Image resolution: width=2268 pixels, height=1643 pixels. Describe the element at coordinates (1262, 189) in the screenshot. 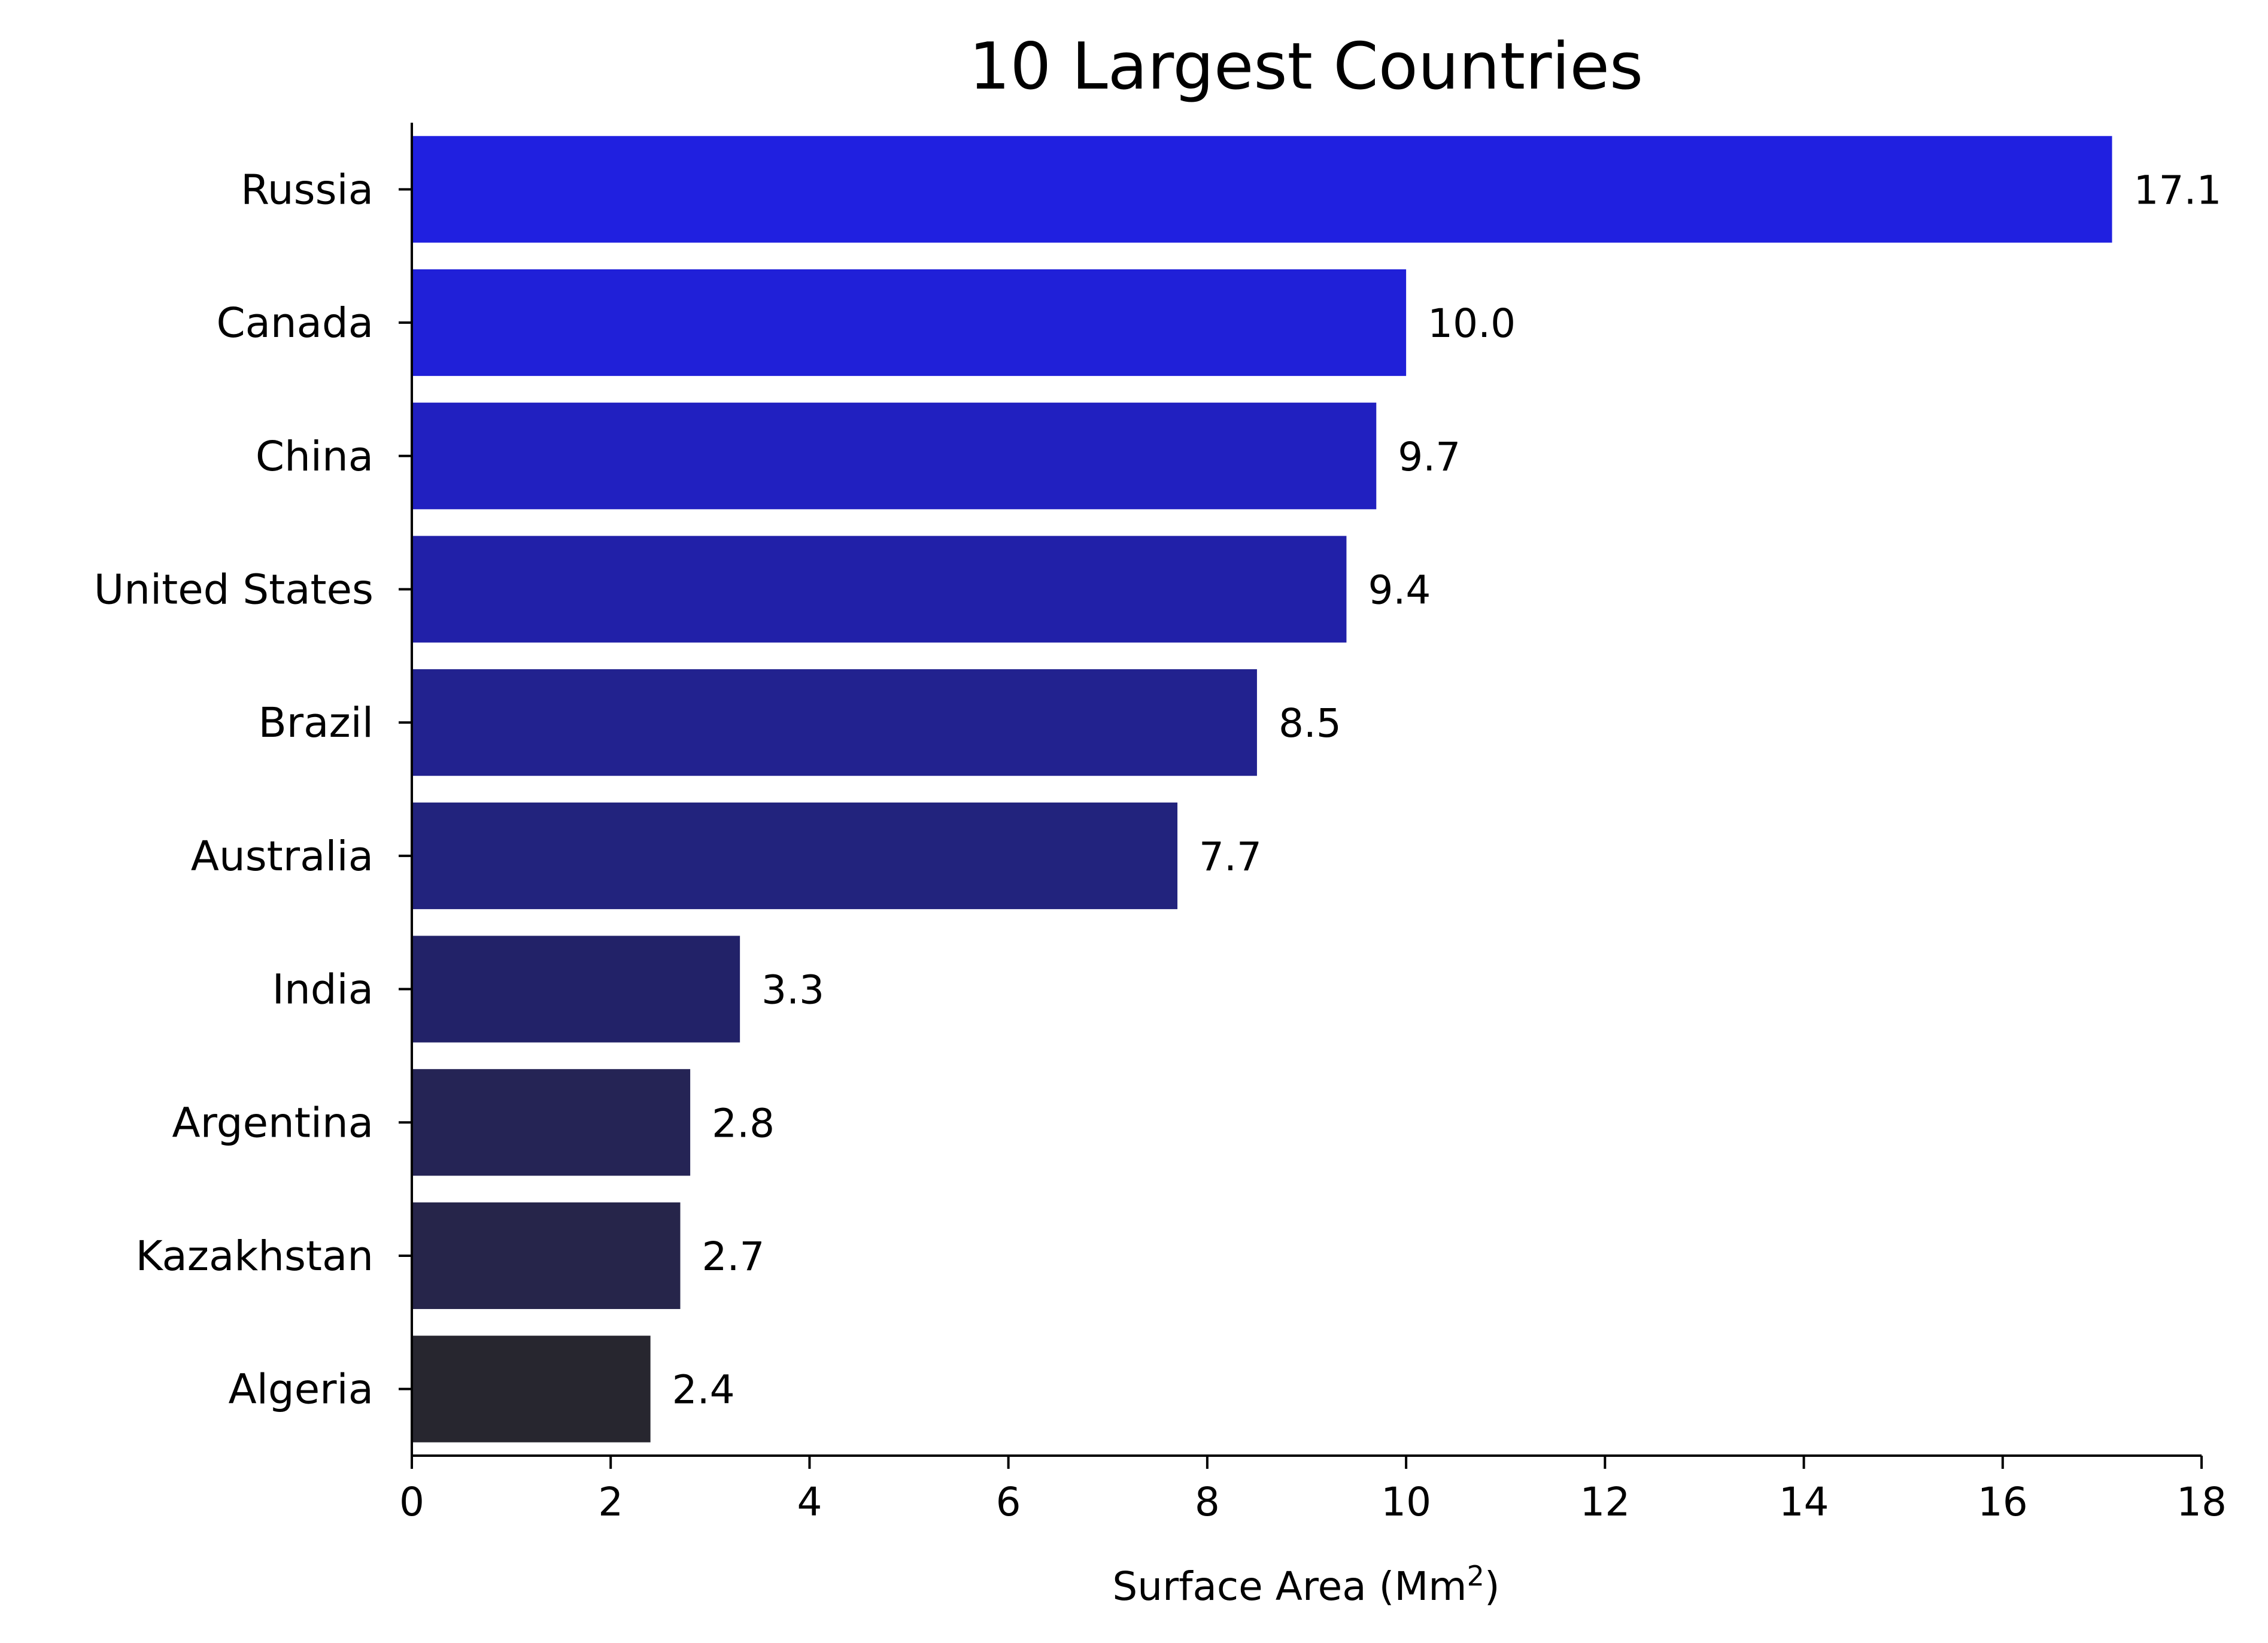

I see `bar-russia` at that location.